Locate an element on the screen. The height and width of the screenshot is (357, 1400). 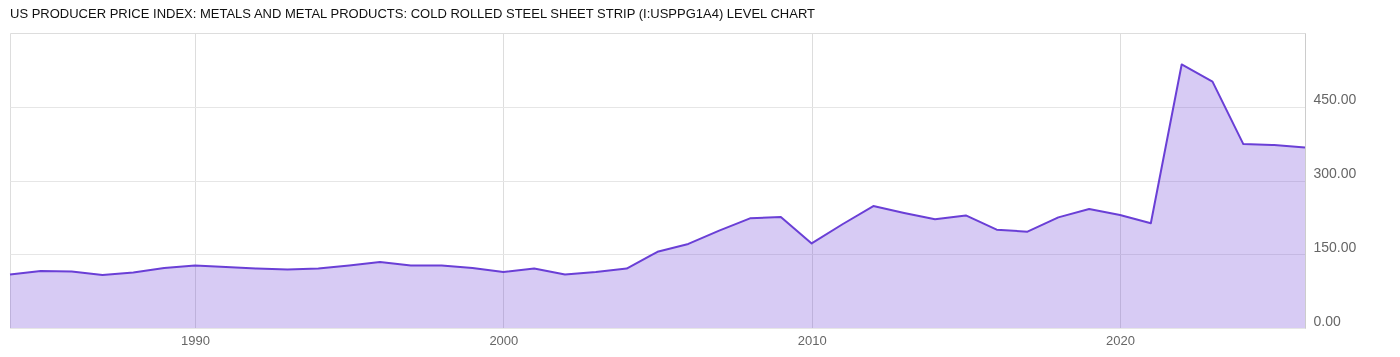
y-tick-label: 300.00 is located at coordinates (1335, 173).